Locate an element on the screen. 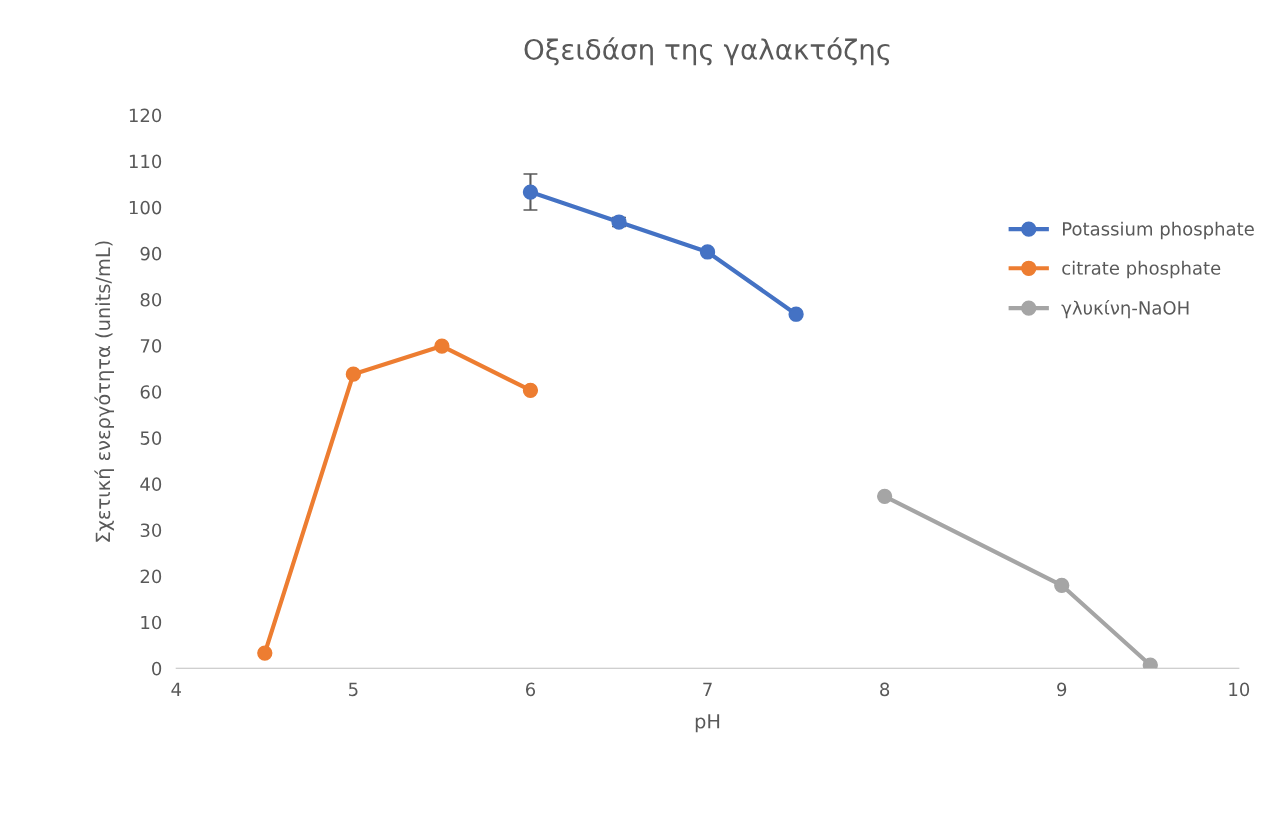  y-tick-label: 70 is located at coordinates (151, 346).